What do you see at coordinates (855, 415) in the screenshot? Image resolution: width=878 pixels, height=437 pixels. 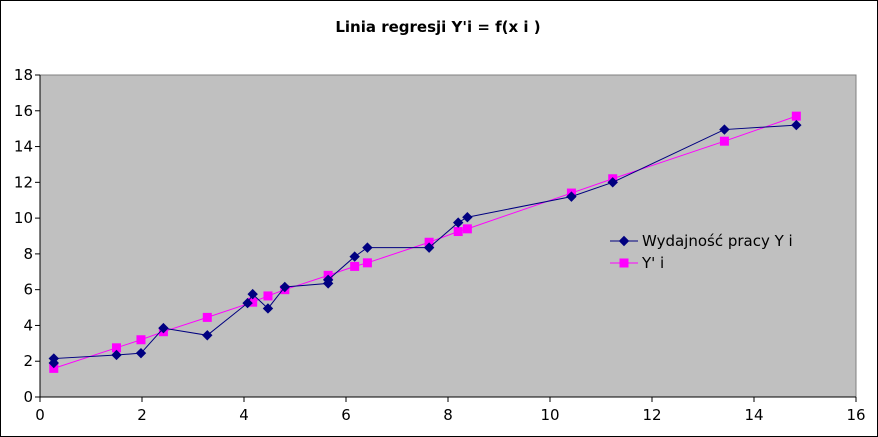 I see `x-tick-label: 16` at bounding box center [855, 415].